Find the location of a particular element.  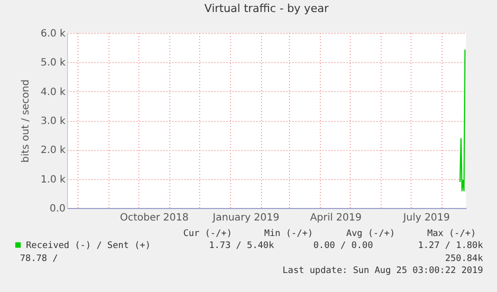

chart-title: Virtual traffic - by year is located at coordinates (267, 8).